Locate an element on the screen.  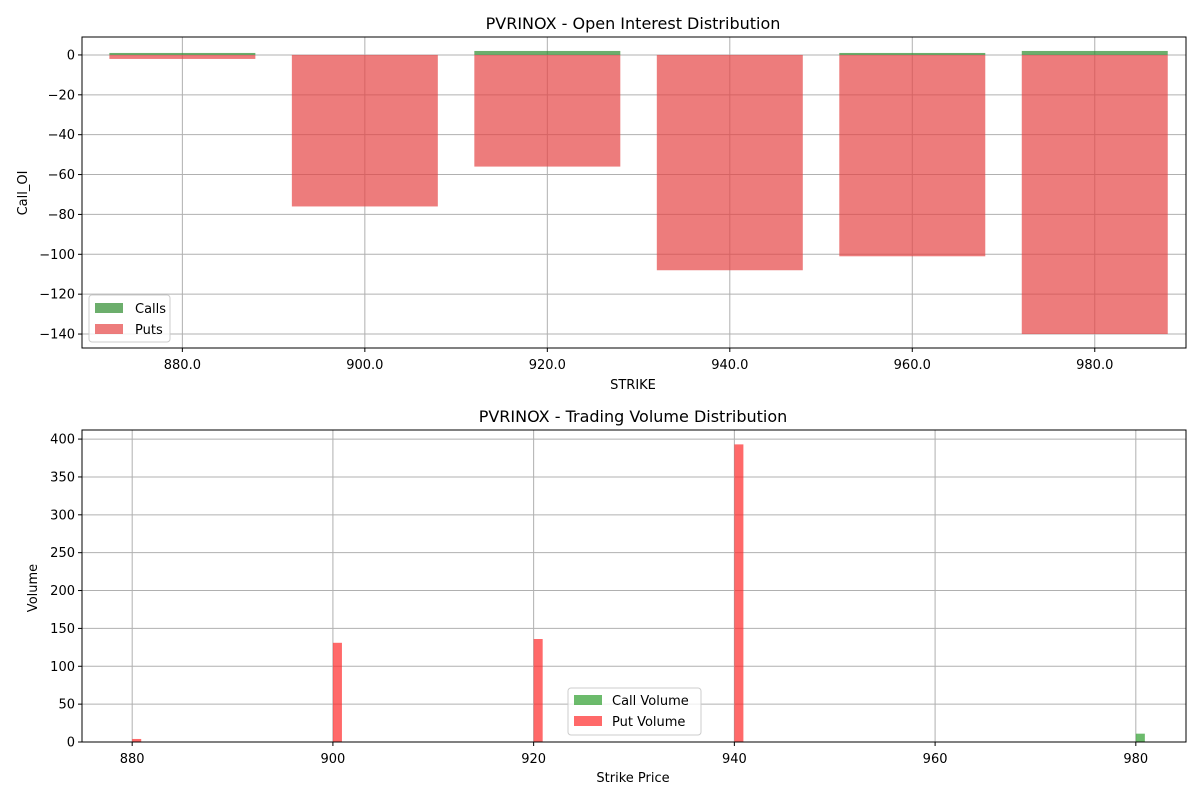
vol-chart-title: PVRINOX - Trading Volume Distribution is located at coordinates (633, 416).